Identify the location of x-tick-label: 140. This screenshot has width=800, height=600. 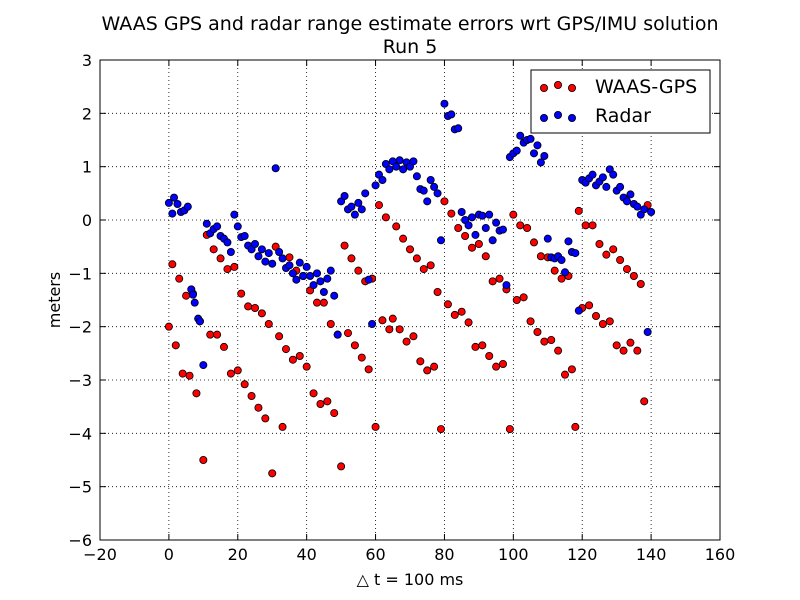
(651, 554).